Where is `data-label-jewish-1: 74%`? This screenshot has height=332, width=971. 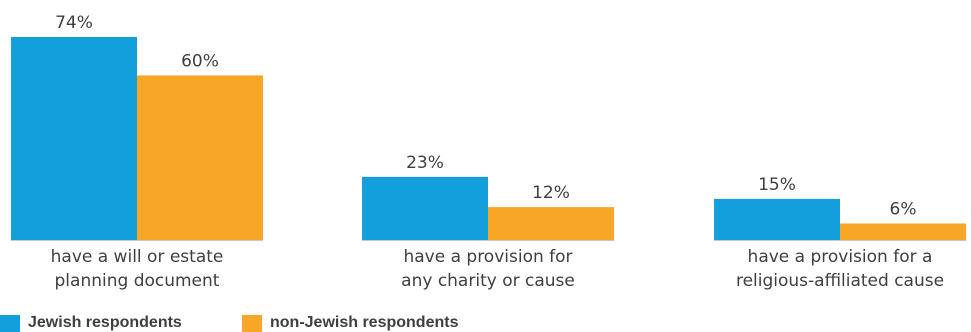 data-label-jewish-1: 74% is located at coordinates (74, 23).